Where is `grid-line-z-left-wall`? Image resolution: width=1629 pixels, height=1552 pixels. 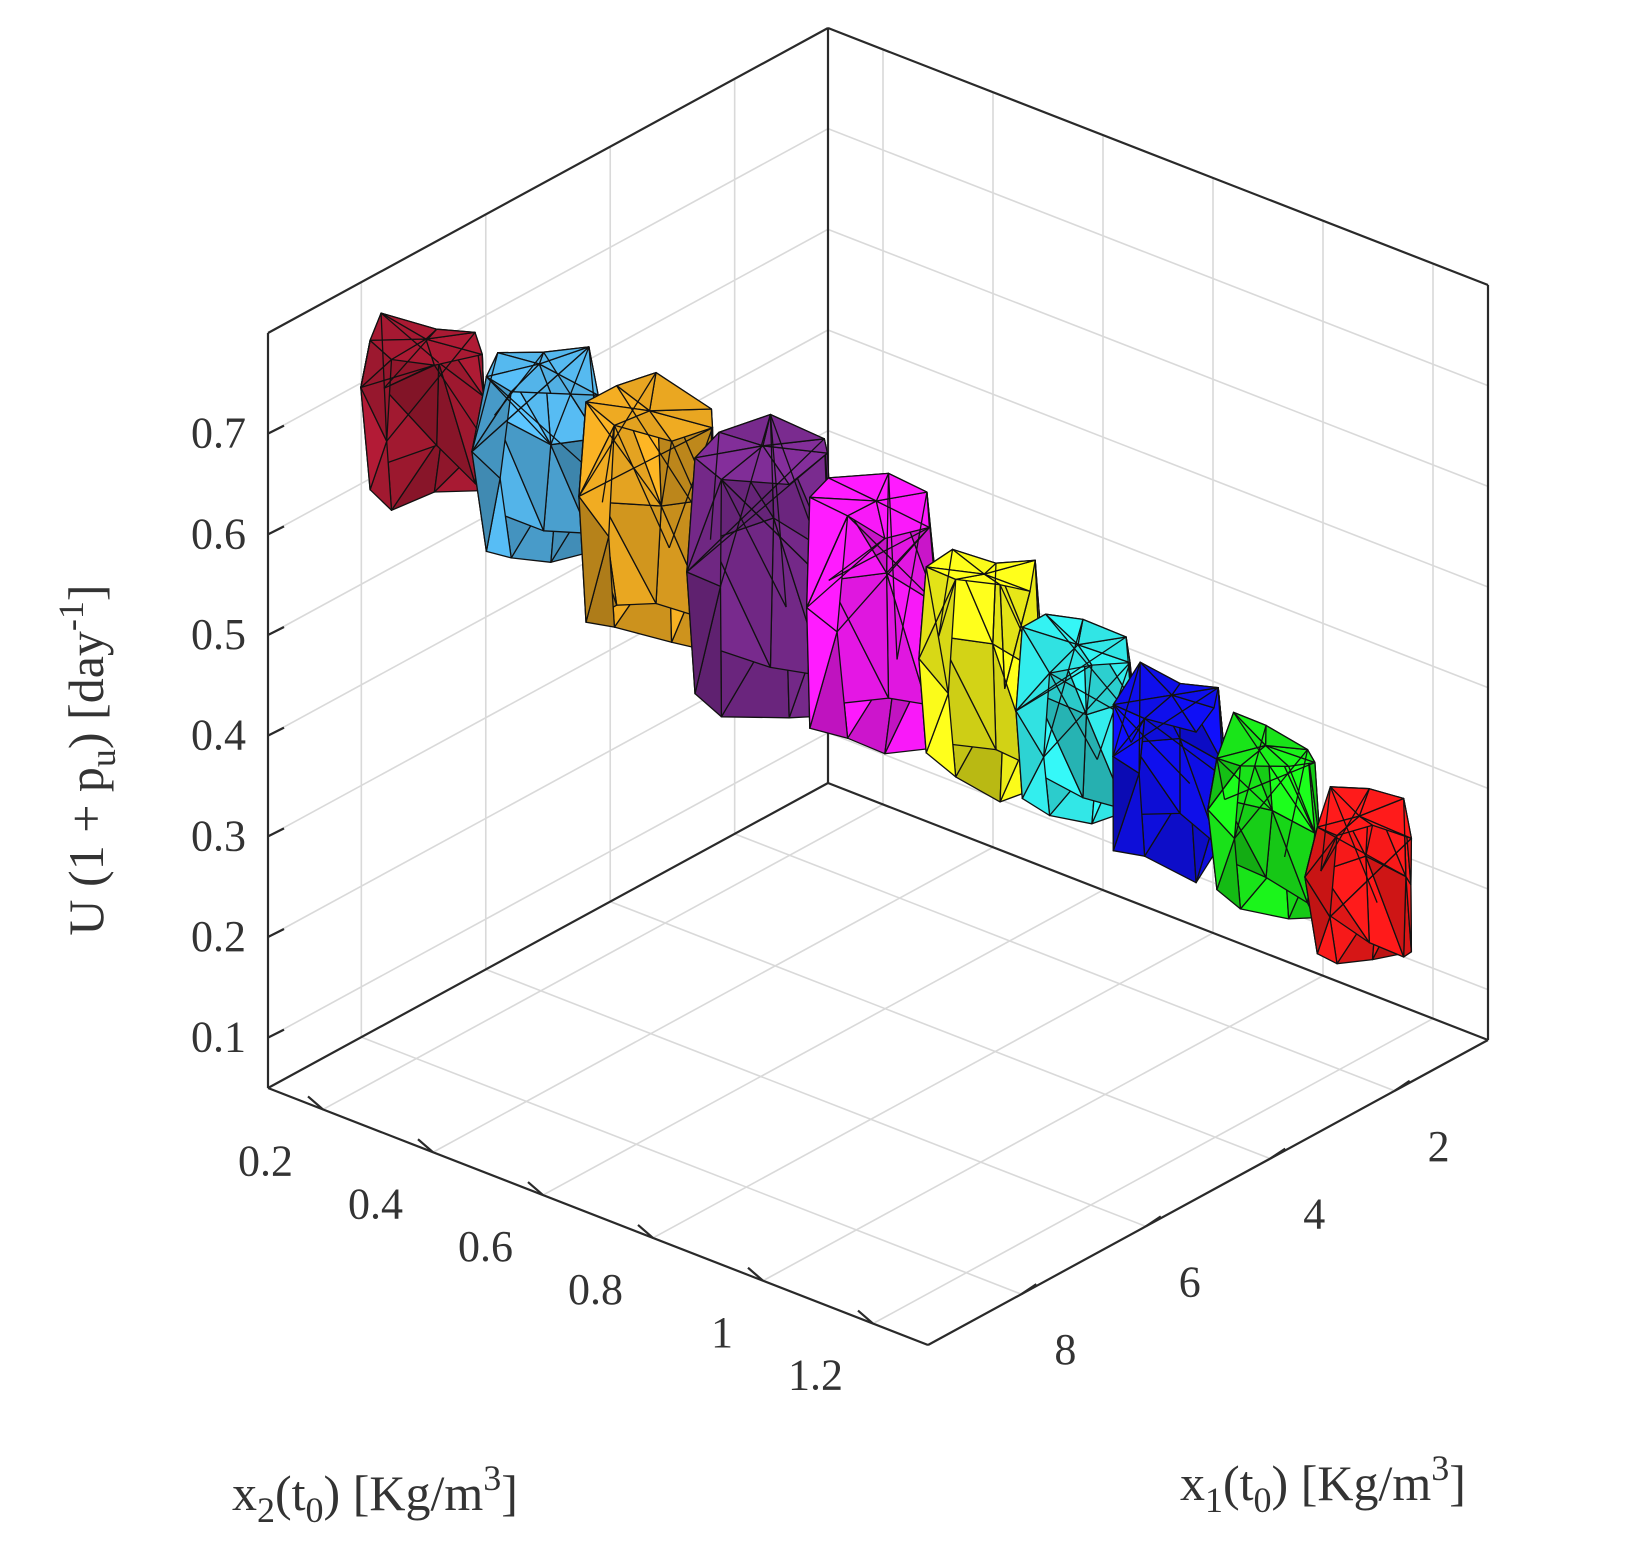
grid-line-z-left-wall is located at coordinates (548, 885).